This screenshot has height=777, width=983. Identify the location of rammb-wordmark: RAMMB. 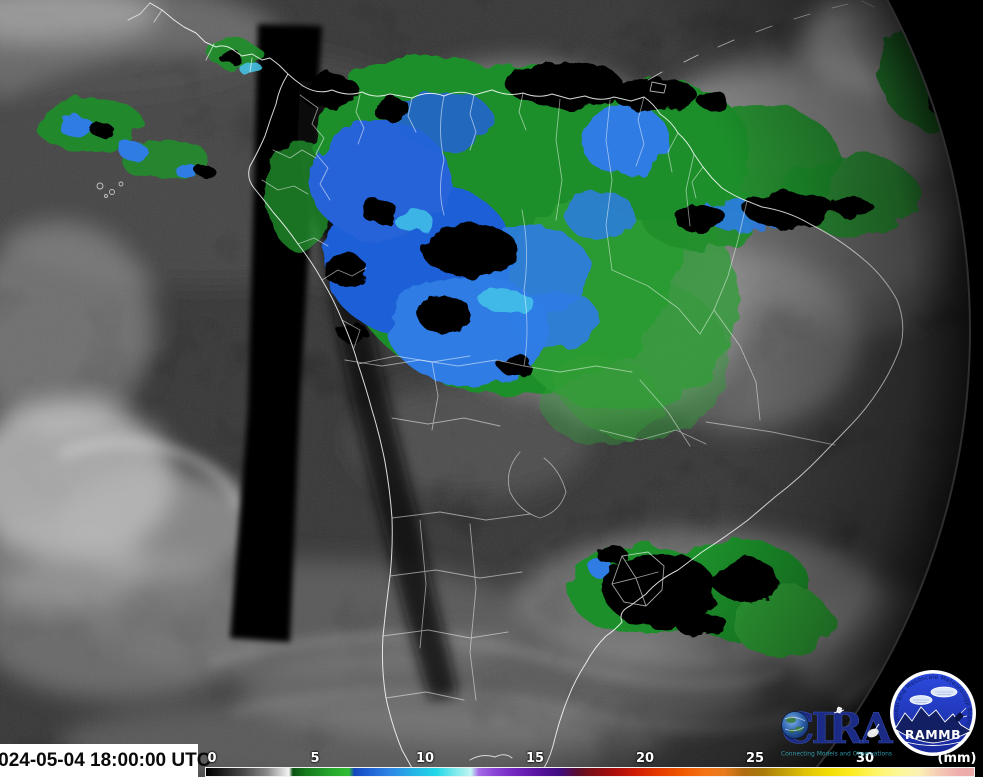
(933, 734).